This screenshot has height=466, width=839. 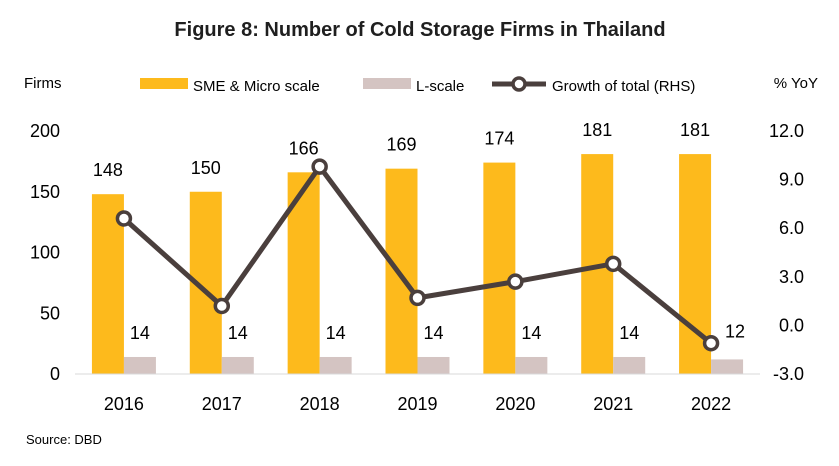 What do you see at coordinates (613, 404) in the screenshot?
I see `x-tick-label-2021: 2021` at bounding box center [613, 404].